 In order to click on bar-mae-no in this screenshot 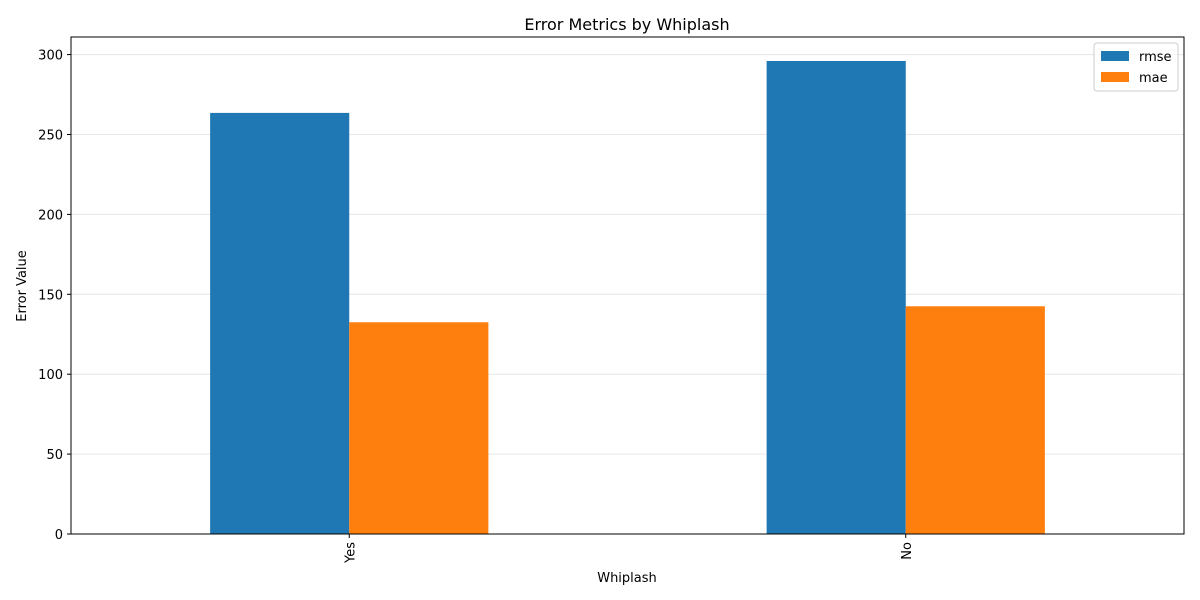, I will do `click(975, 420)`.